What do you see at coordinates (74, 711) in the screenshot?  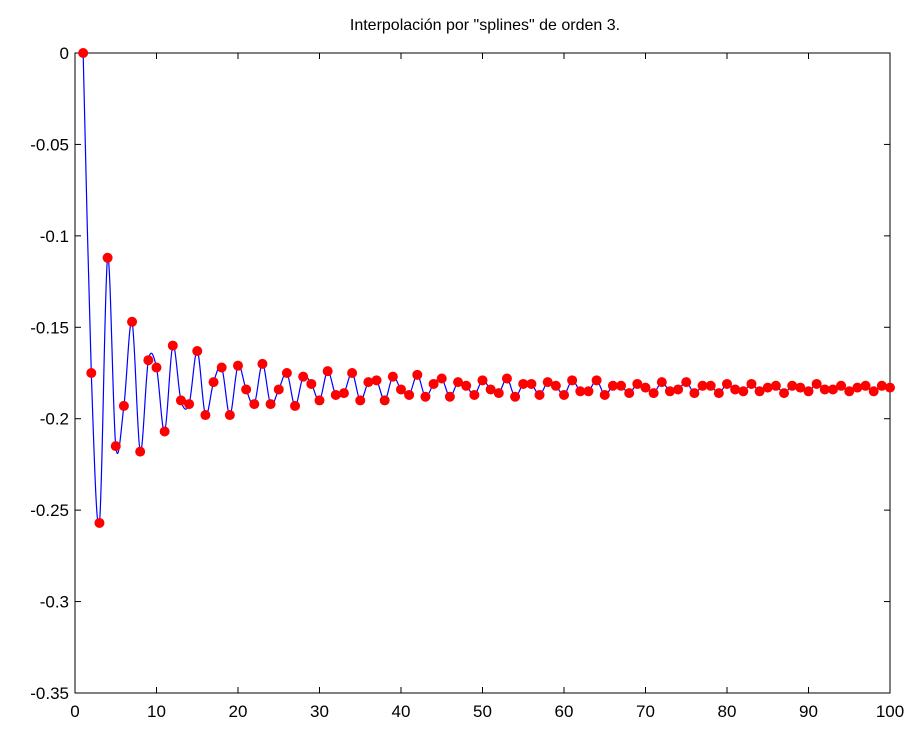 I see `x-tick-label: 0` at bounding box center [74, 711].